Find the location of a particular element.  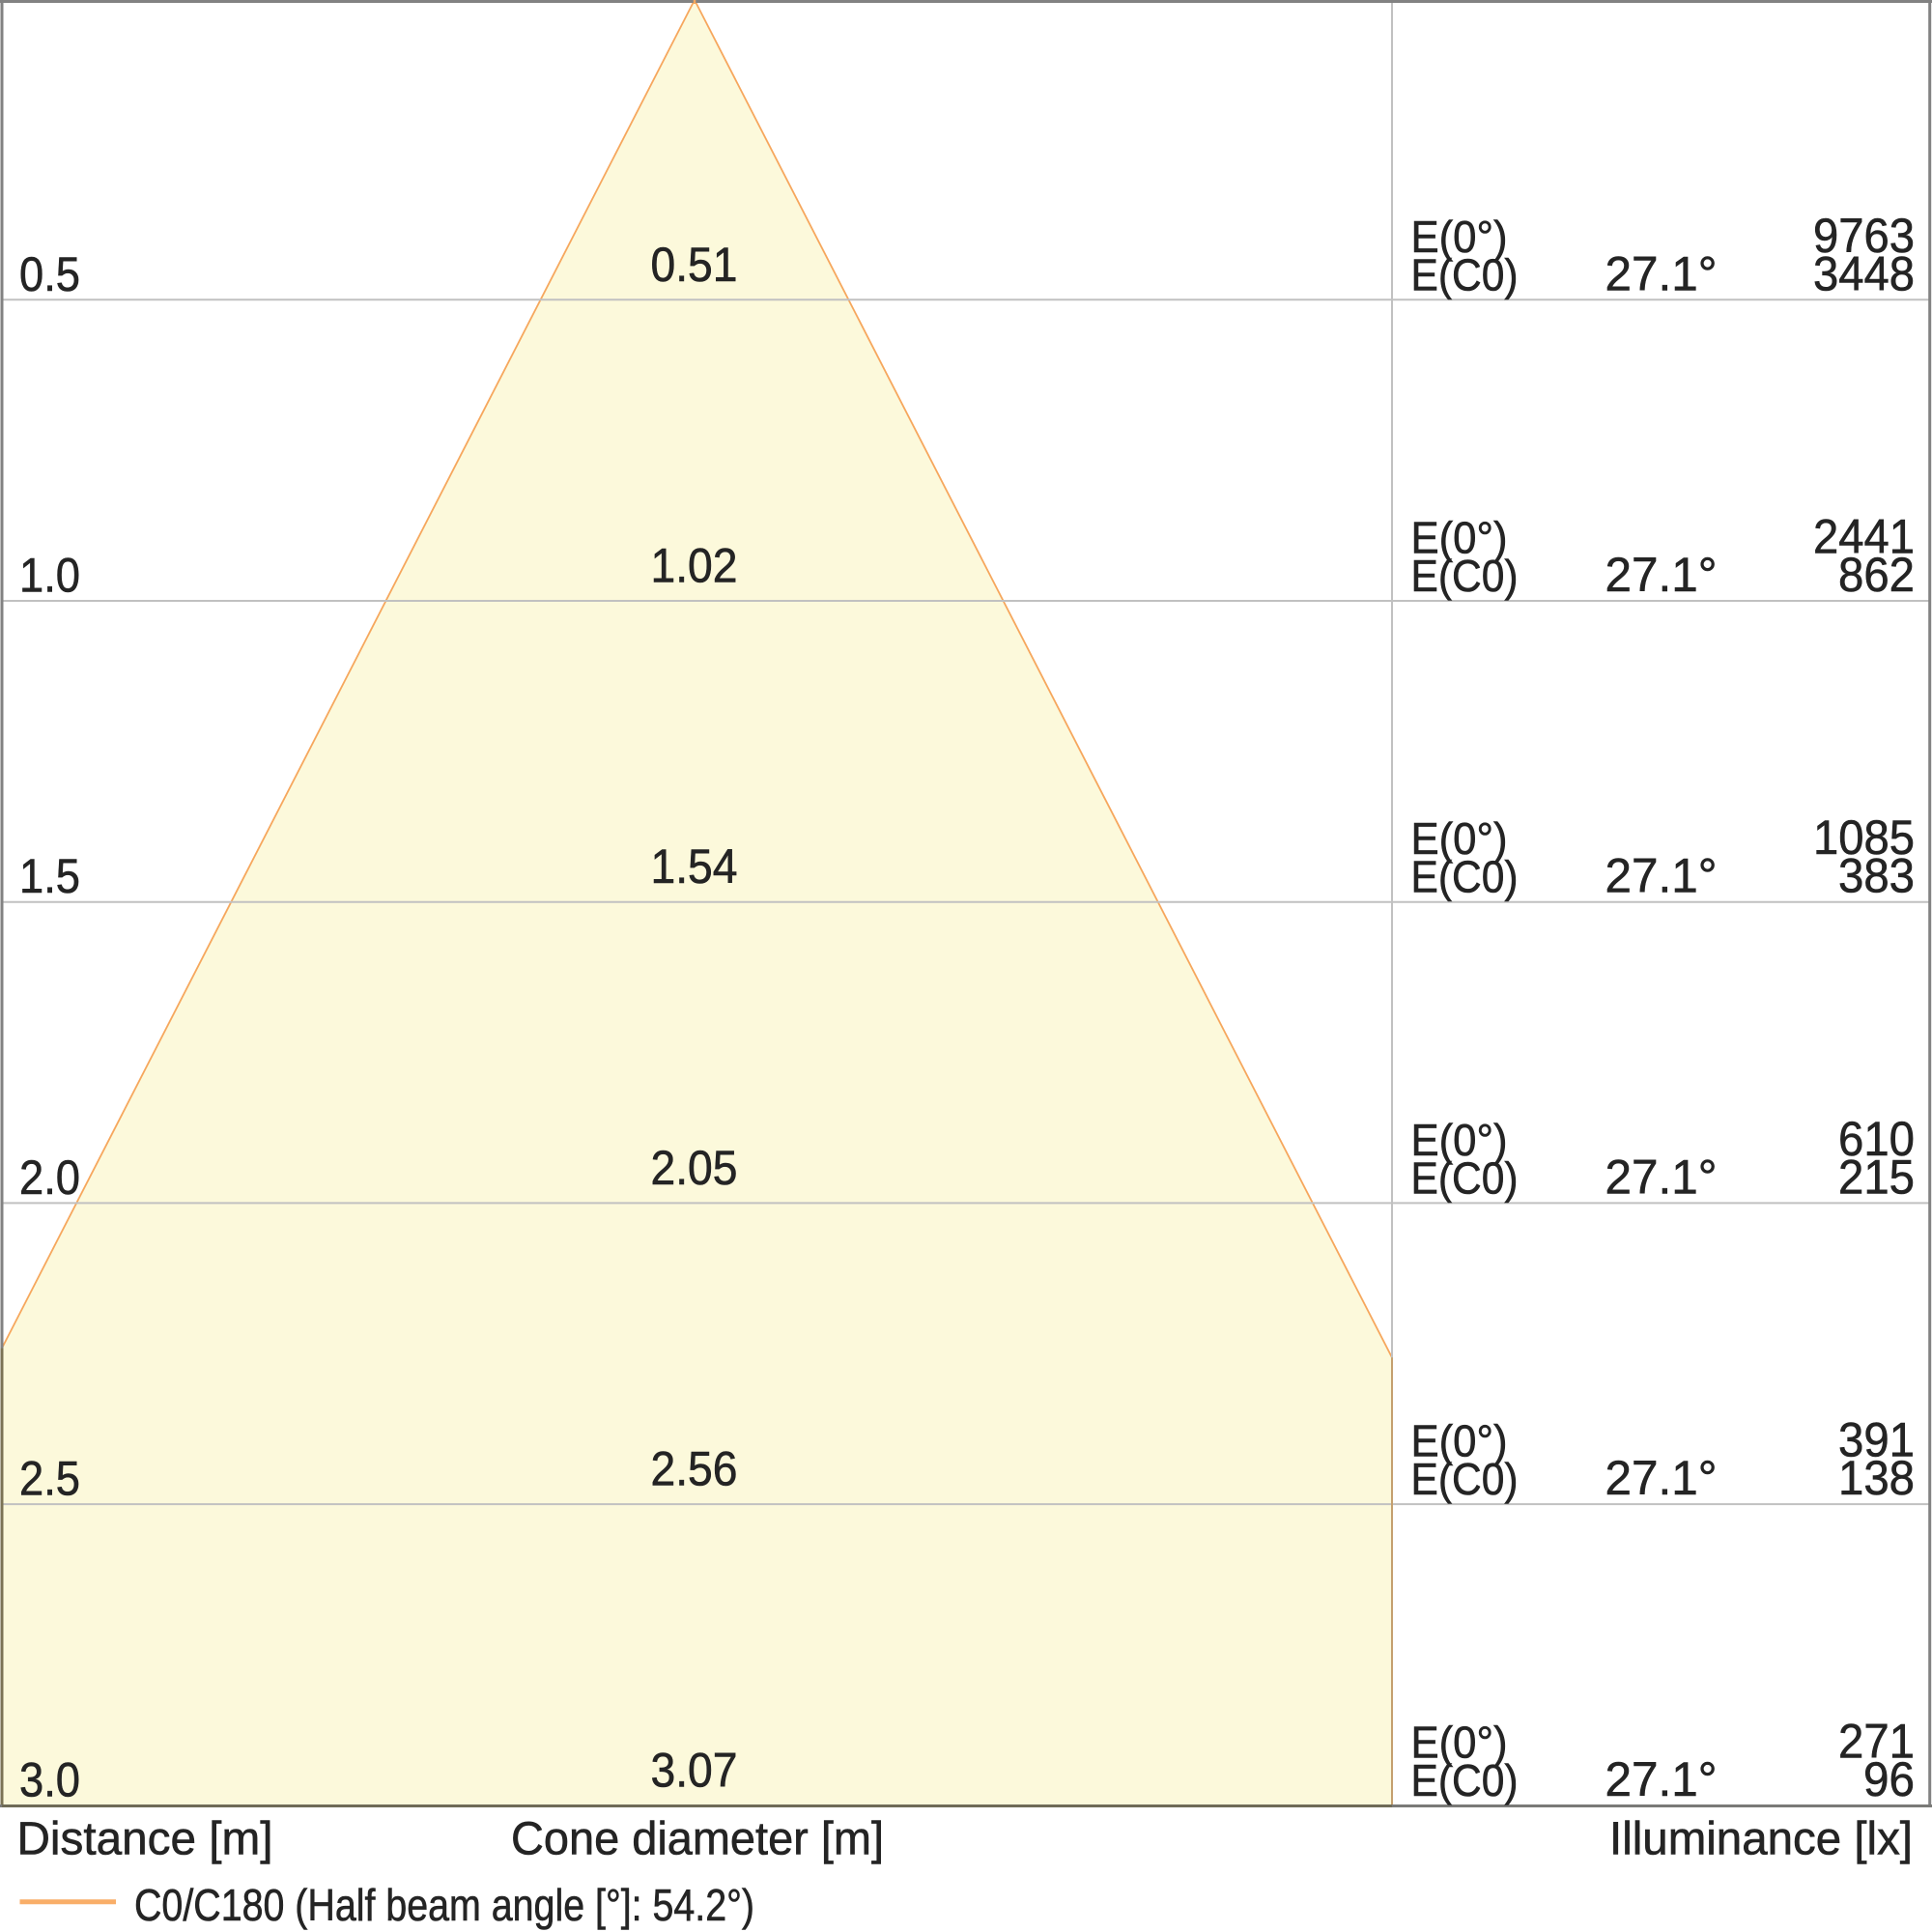

svg-text: Illuminance [lx] is located at coordinates (1761, 1839).